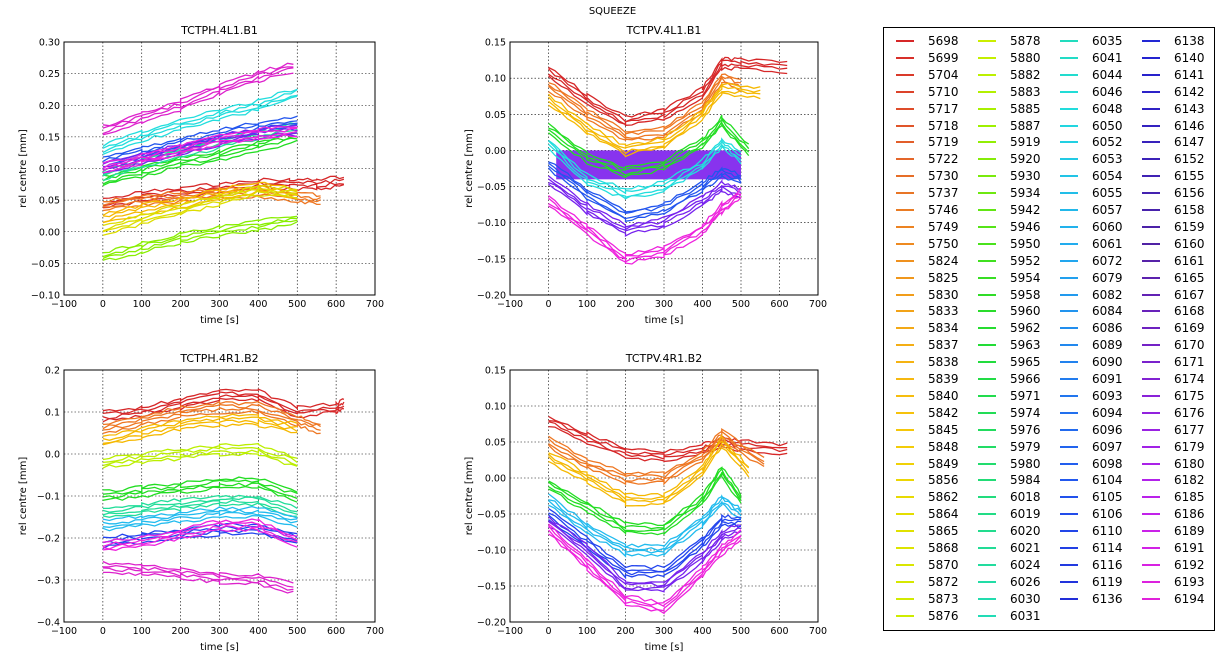 This screenshot has height=657, width=1225. I want to click on legend-label: 6176, so click(1189, 412).